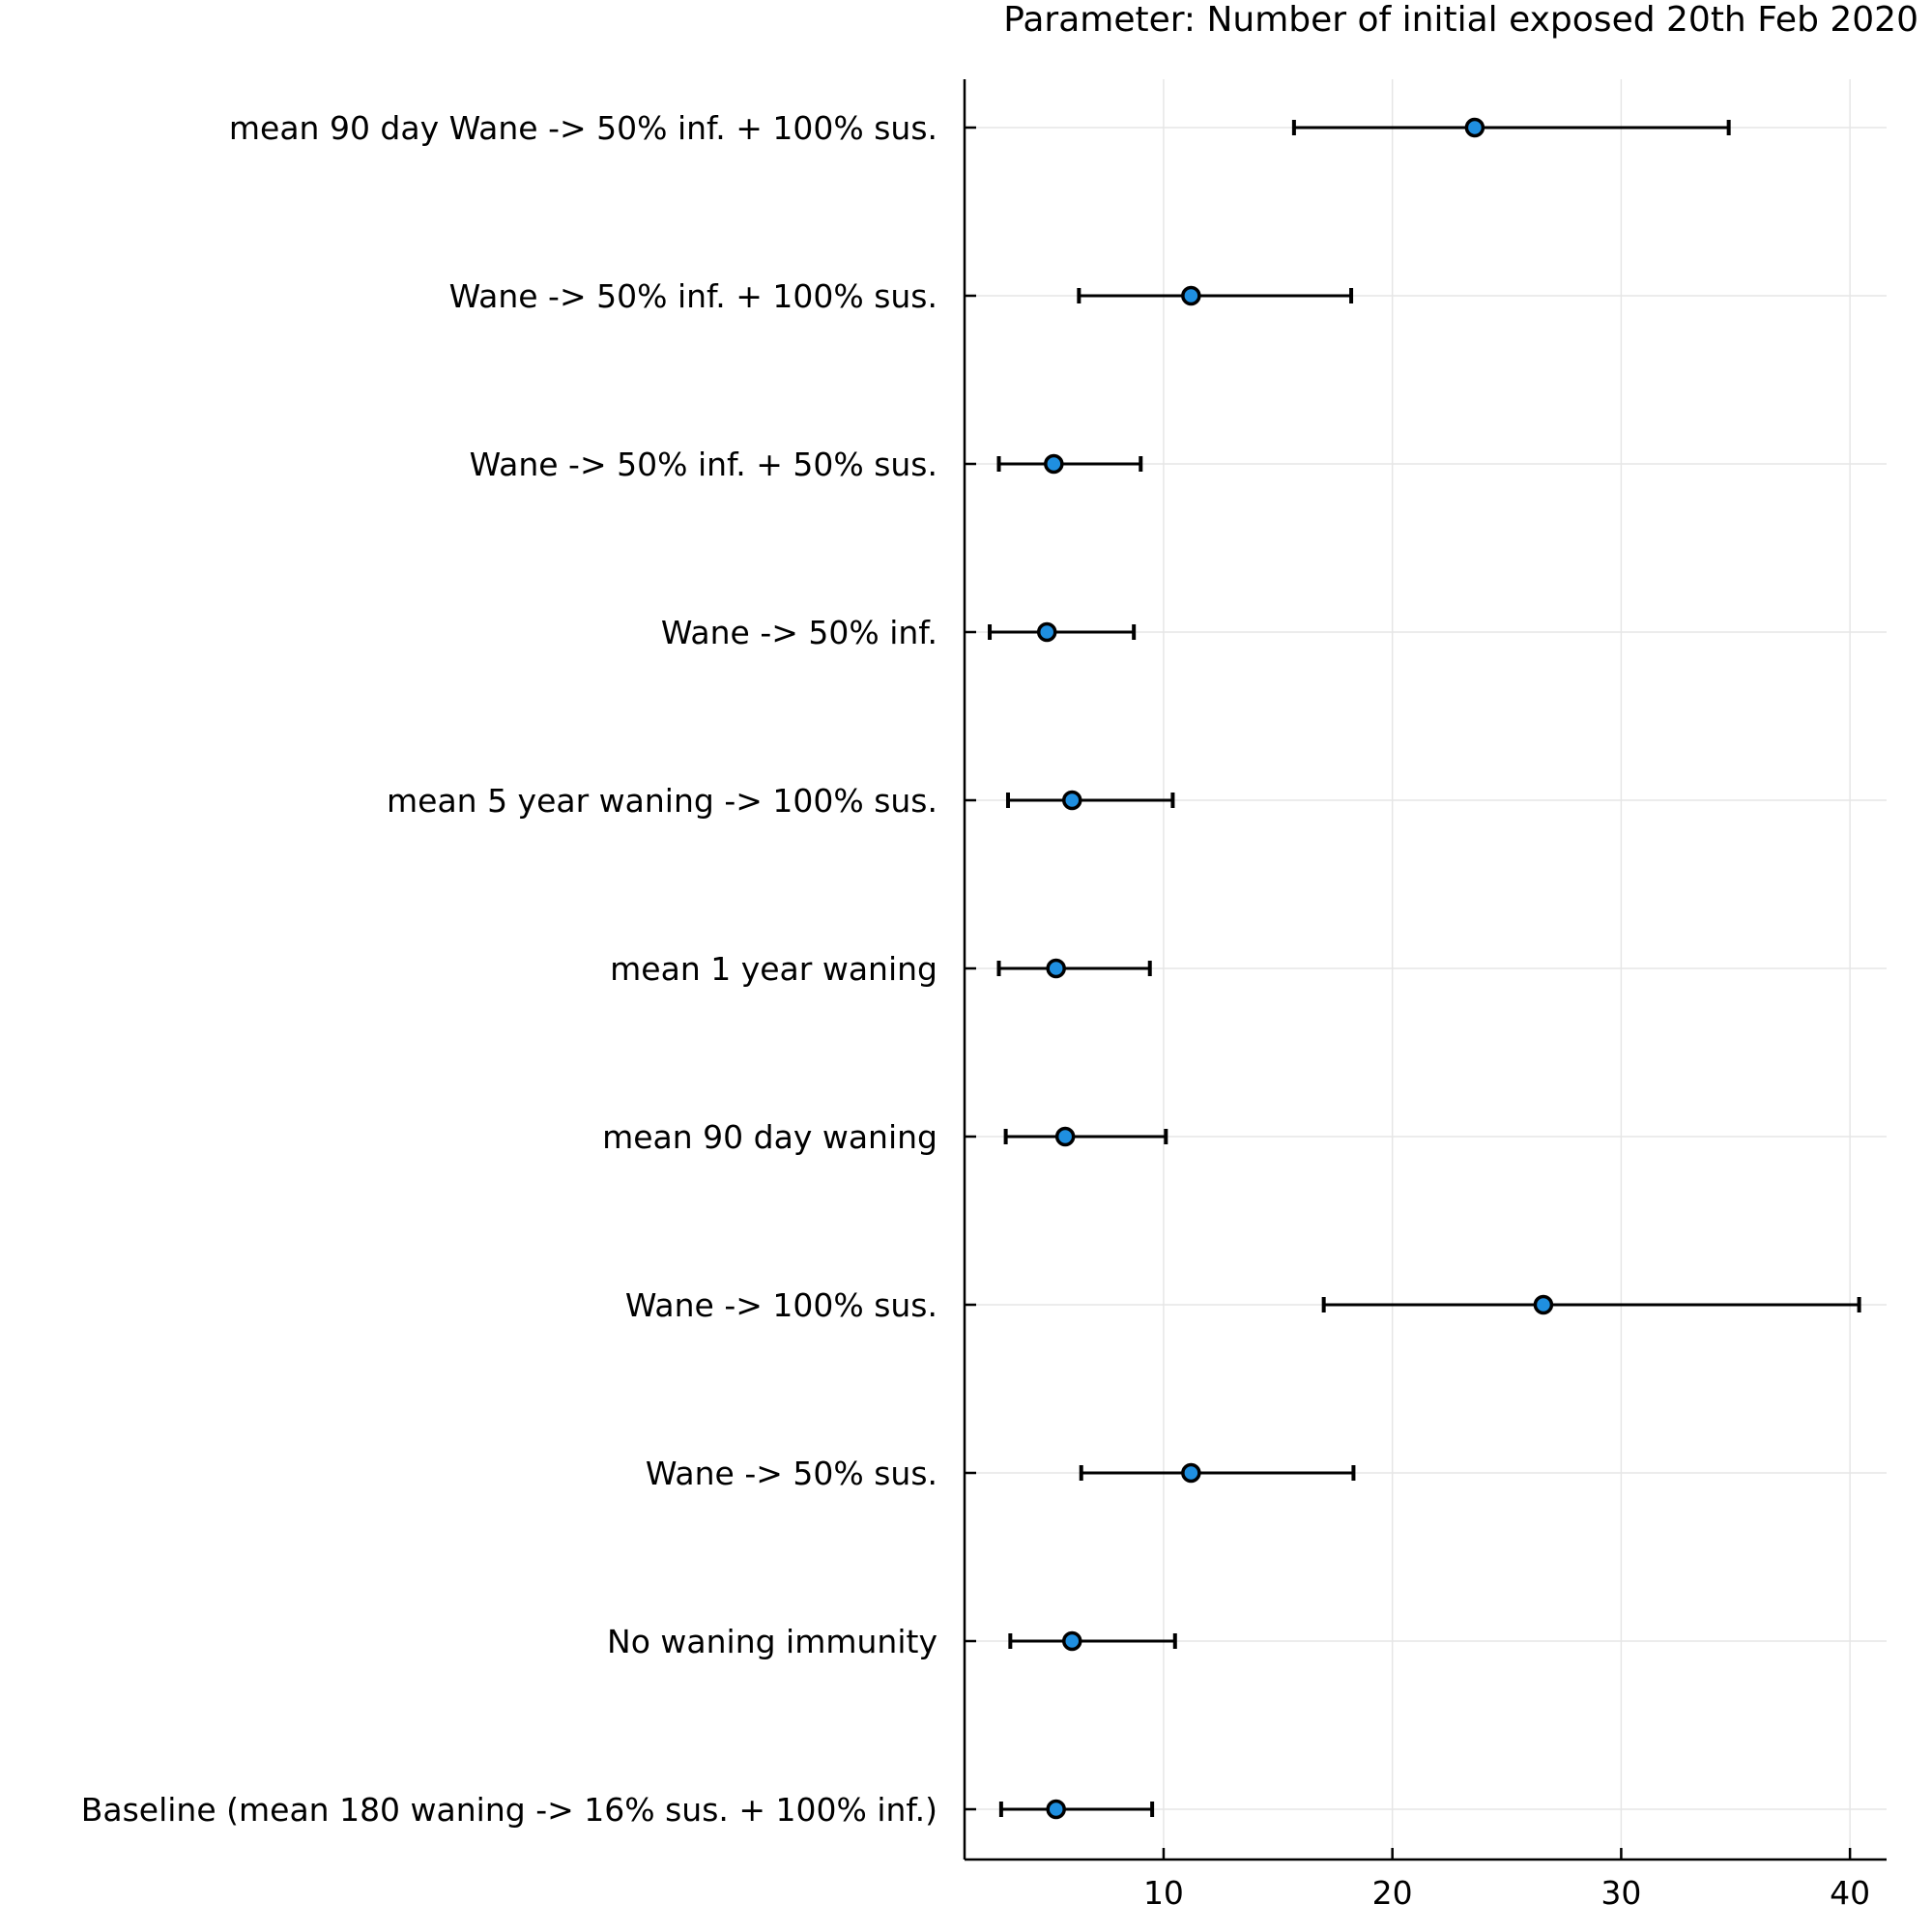 This screenshot has height=1932, width=1932. Describe the element at coordinates (772, 1641) in the screenshot. I see `category-label: No waning immunity` at that location.